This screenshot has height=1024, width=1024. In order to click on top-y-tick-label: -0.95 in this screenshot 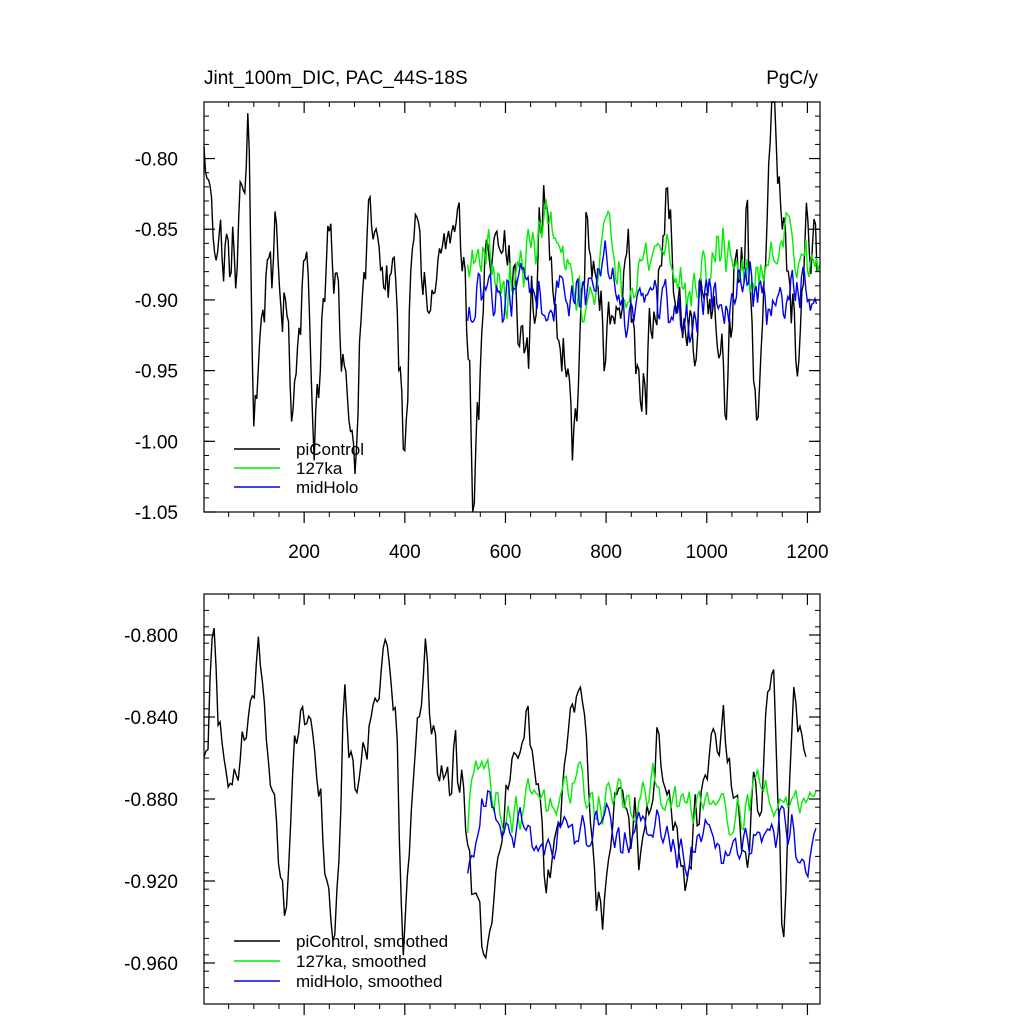, I will do `click(156, 372)`.